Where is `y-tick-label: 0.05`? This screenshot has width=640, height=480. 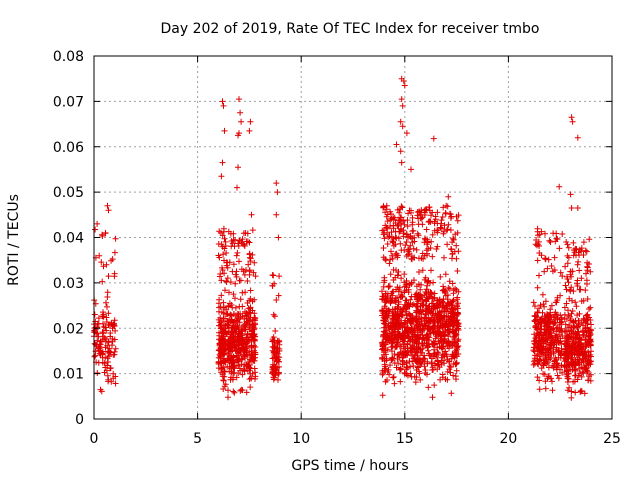
y-tick-label: 0.05 is located at coordinates (68, 193).